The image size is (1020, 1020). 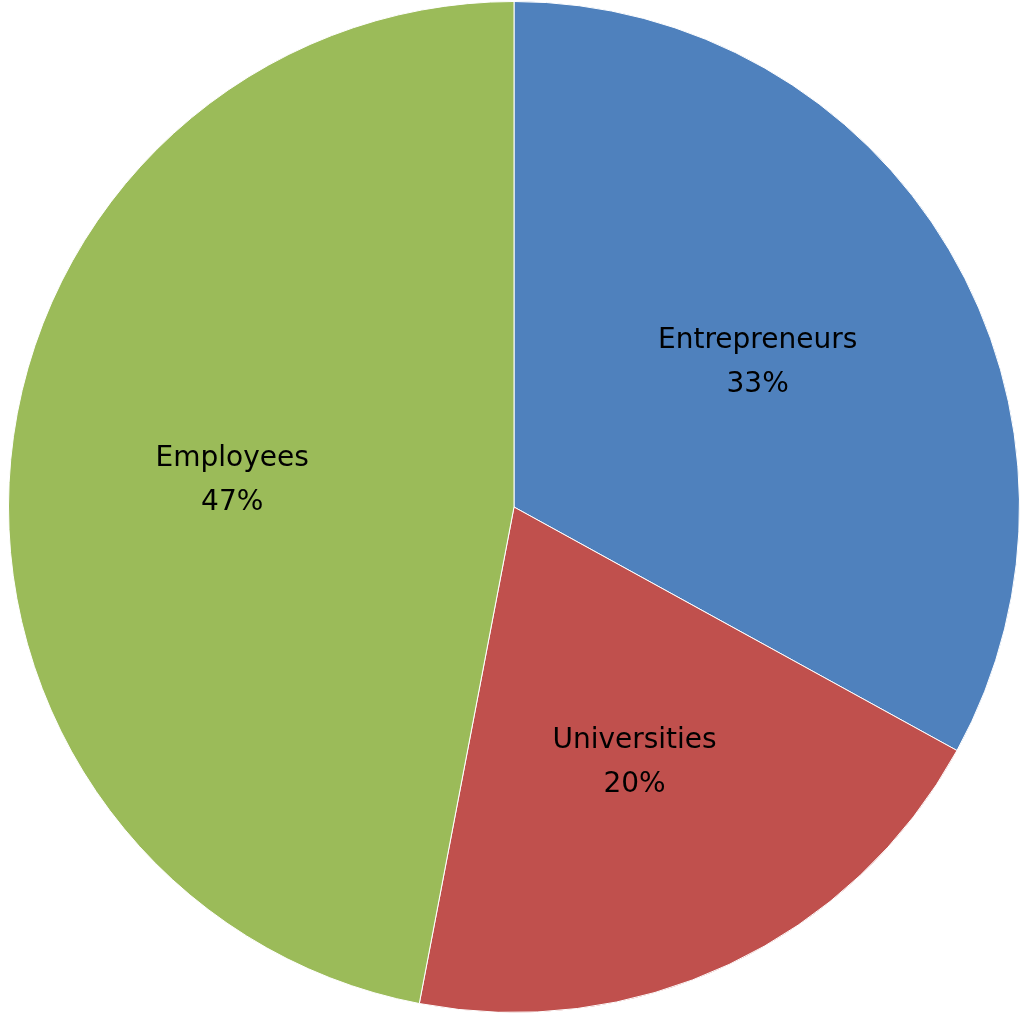 What do you see at coordinates (757, 383) in the screenshot?
I see `data-label: 33%` at bounding box center [757, 383].